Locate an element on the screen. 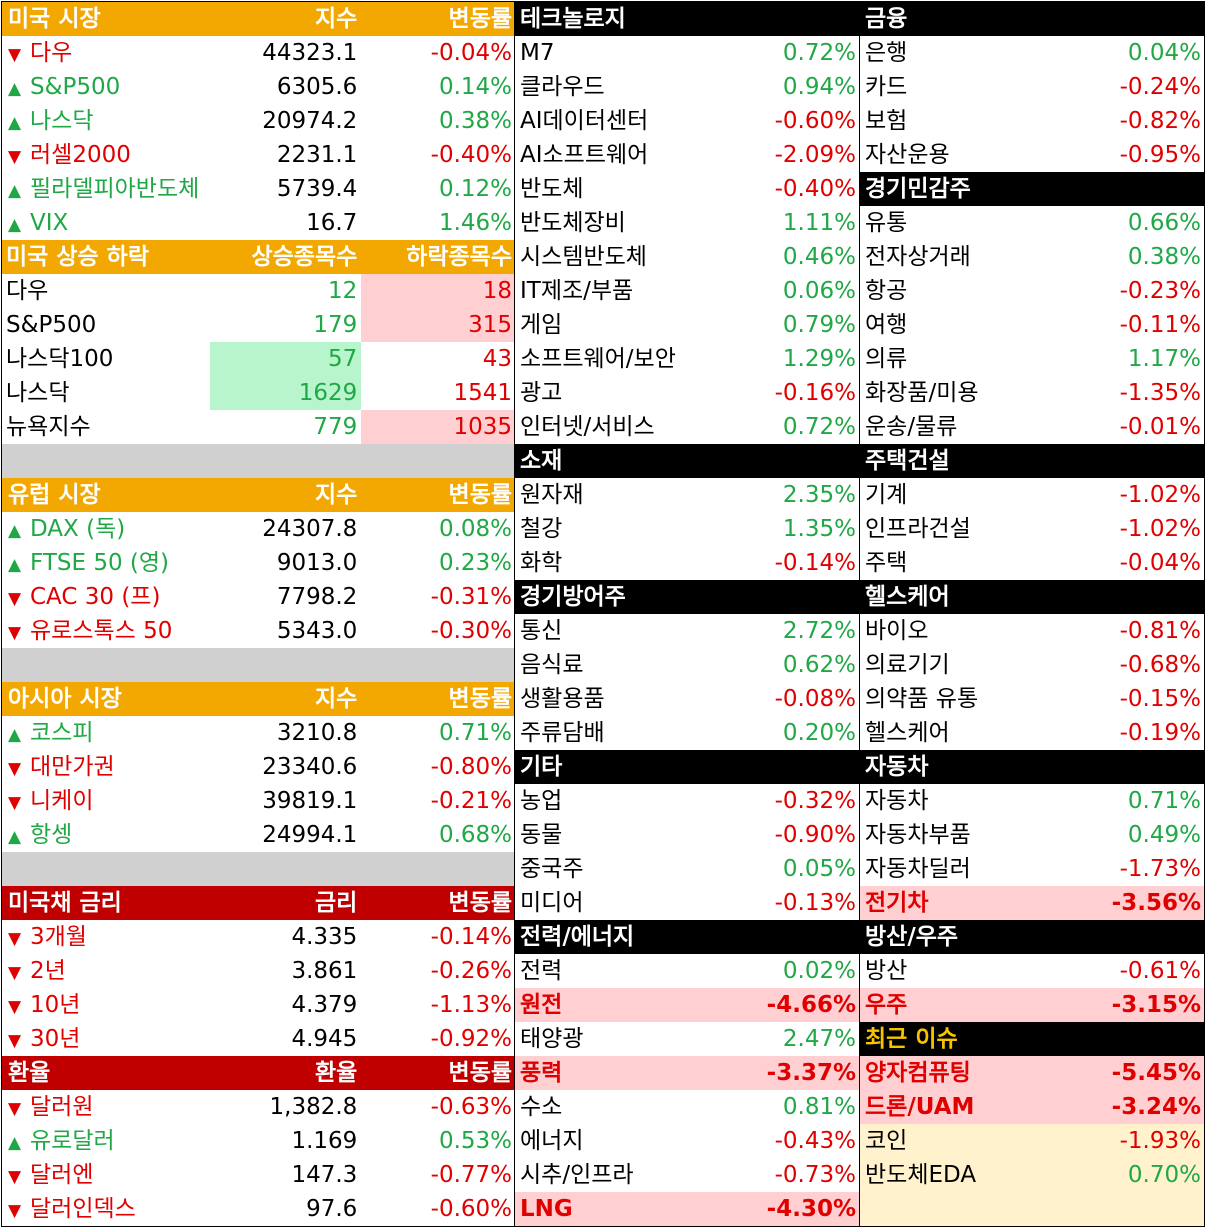 This screenshot has height=1231, width=1209. sector-group-header: 경기방어주 is located at coordinates (687, 597).